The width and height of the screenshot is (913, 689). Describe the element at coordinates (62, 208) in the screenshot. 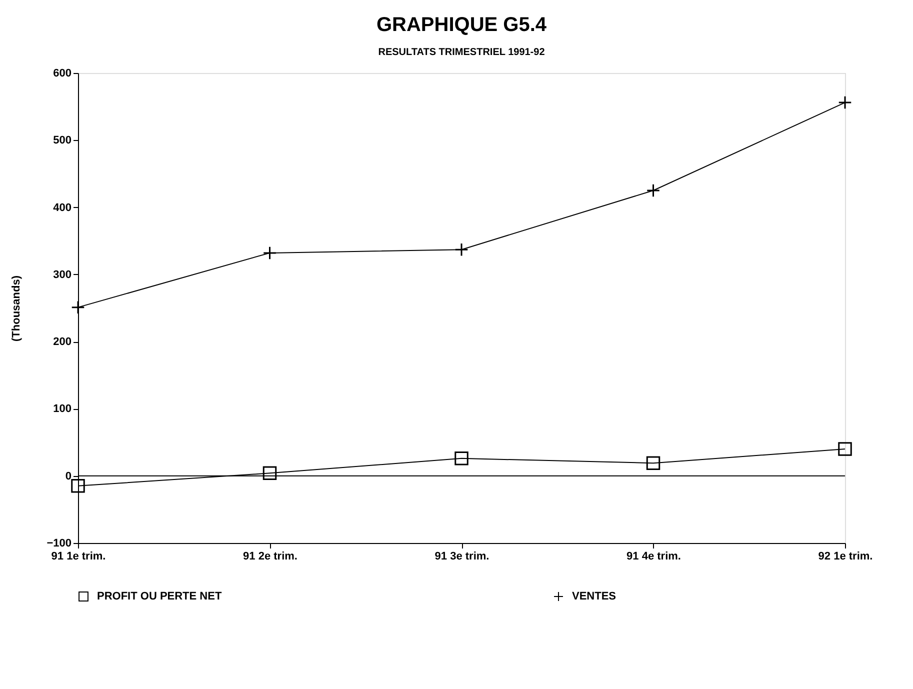

I see `y-tick-label: 400` at that location.